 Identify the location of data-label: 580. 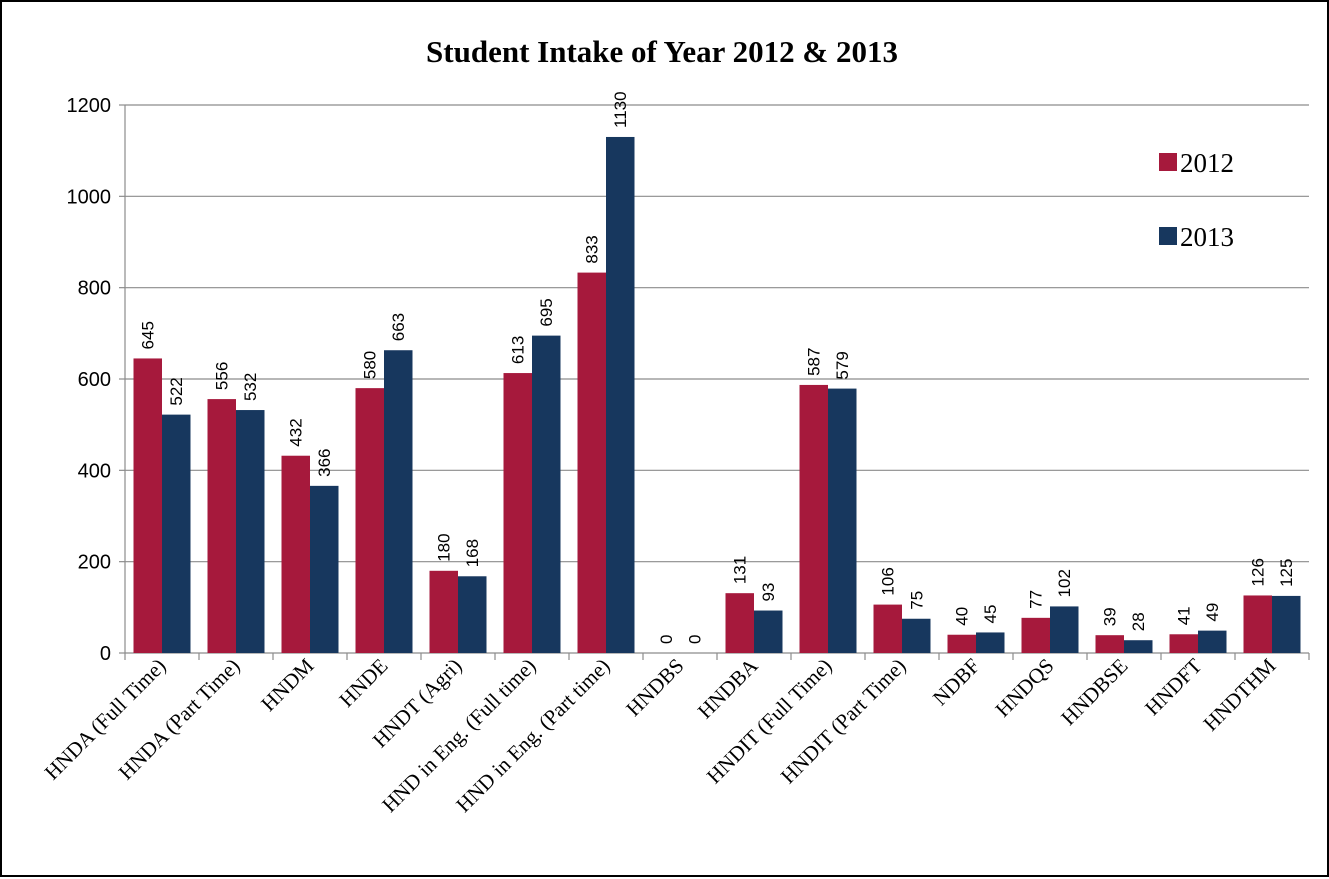
(370, 365).